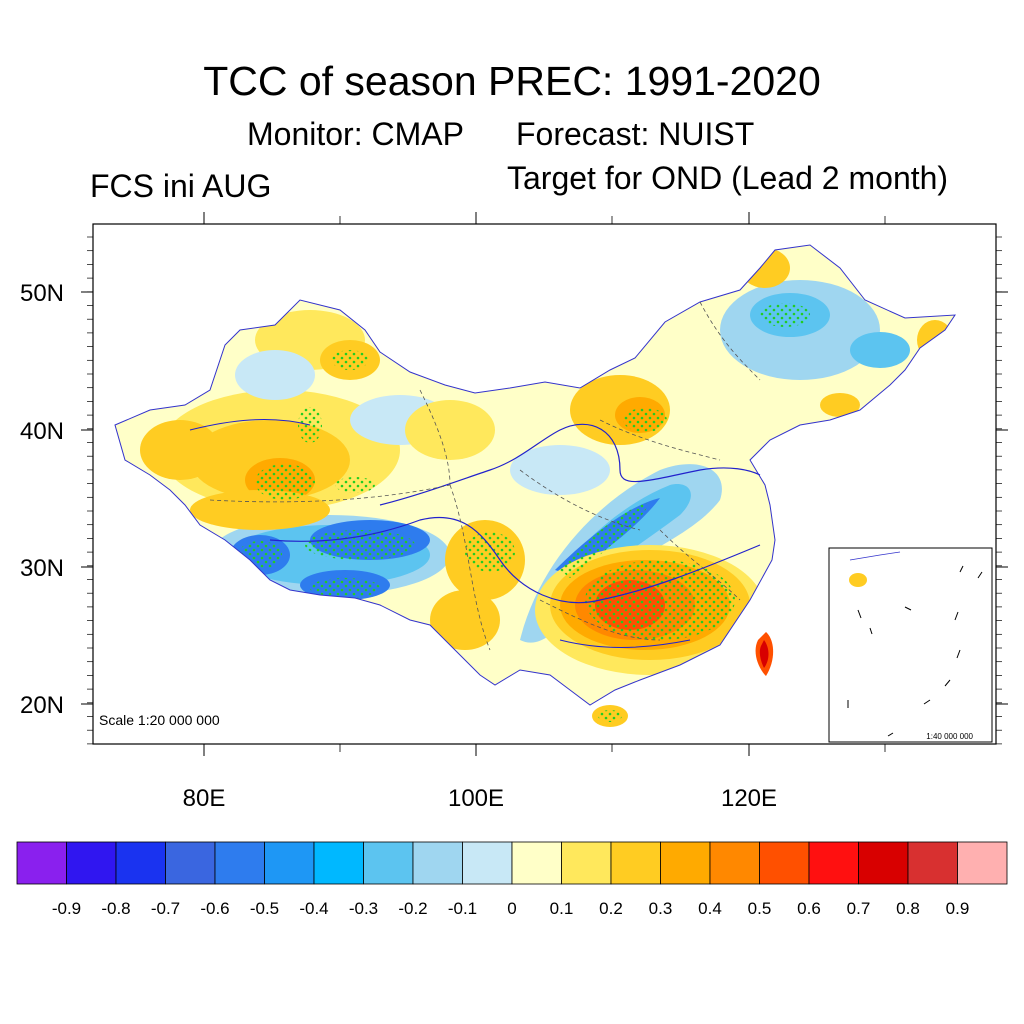 The image size is (1024, 1024). Describe the element at coordinates (512, 81) in the screenshot. I see `map-title: TCC of season PREC: 1991-2020` at that location.